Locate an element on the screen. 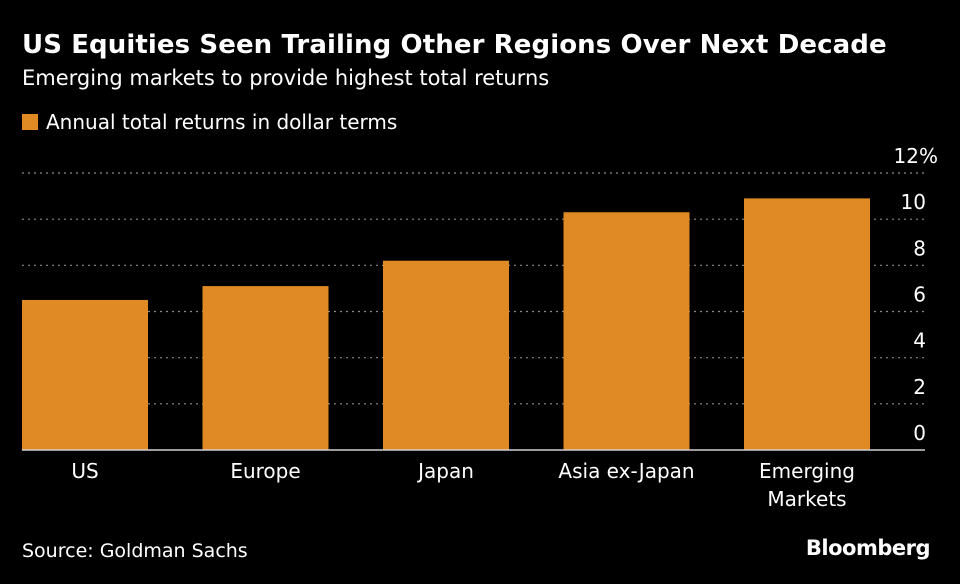 This screenshot has width=960, height=584. y-tick-label: 12% is located at coordinates (916, 156).